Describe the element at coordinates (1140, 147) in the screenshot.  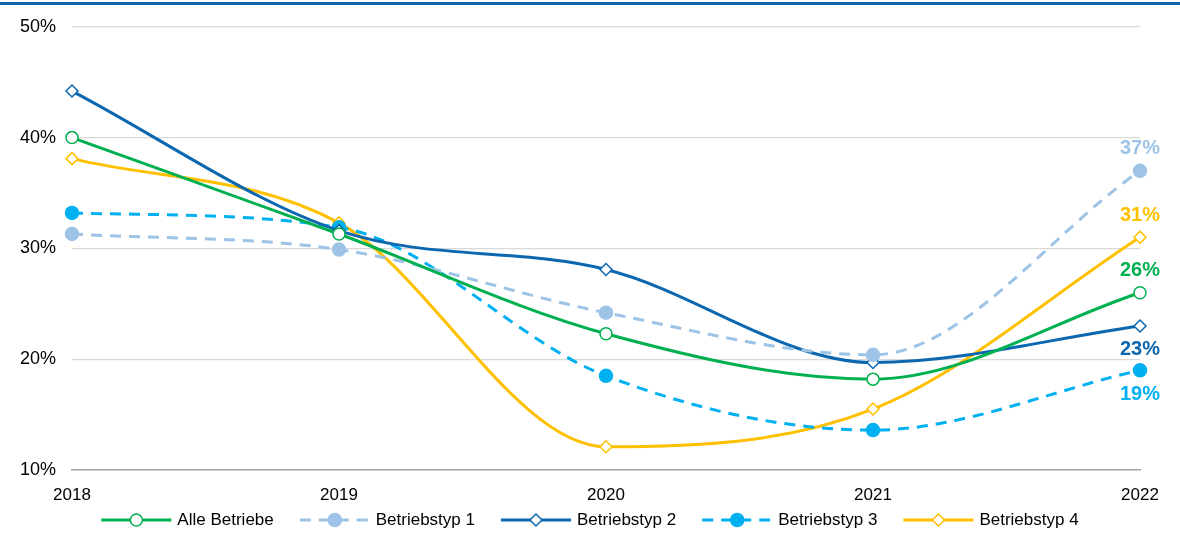
I see `data-label: 37%` at that location.